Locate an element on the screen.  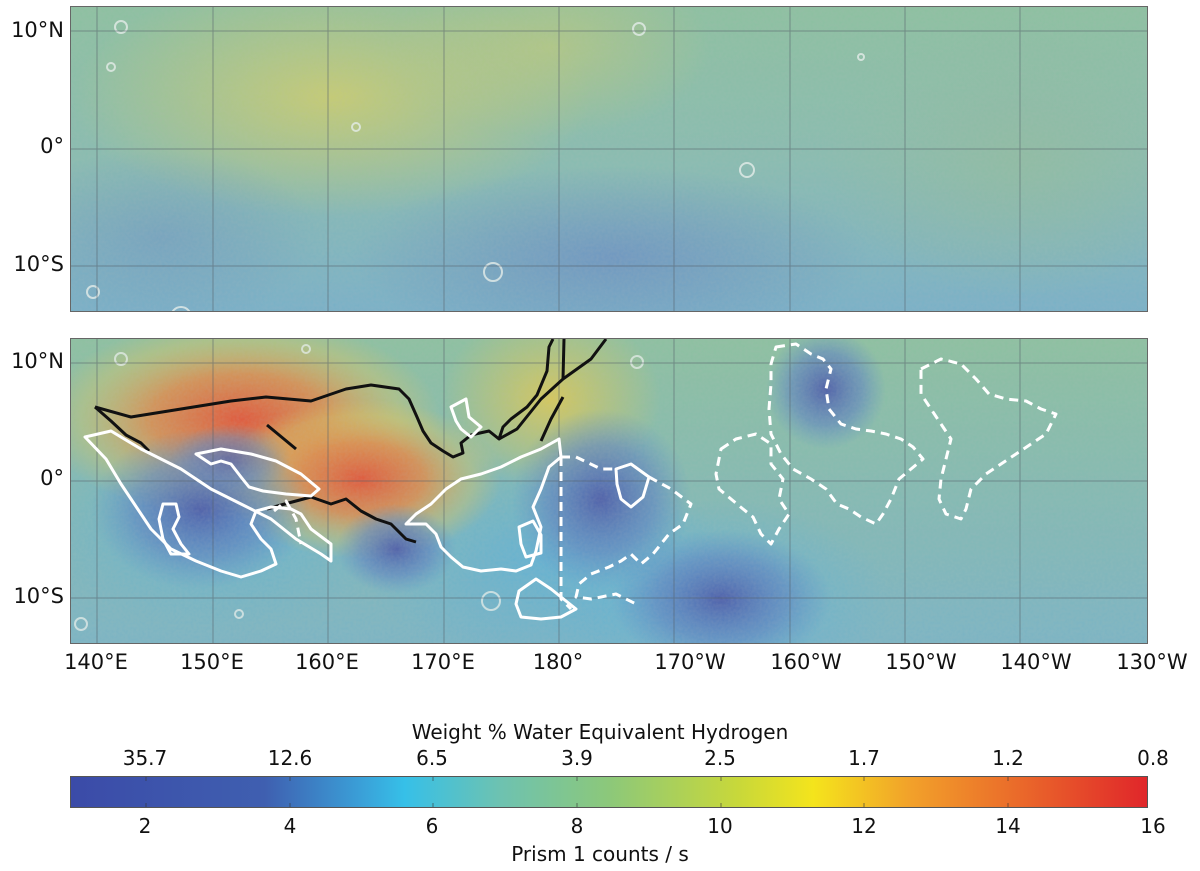
colorbar-bottom-tick: 6 is located at coordinates (432, 826).